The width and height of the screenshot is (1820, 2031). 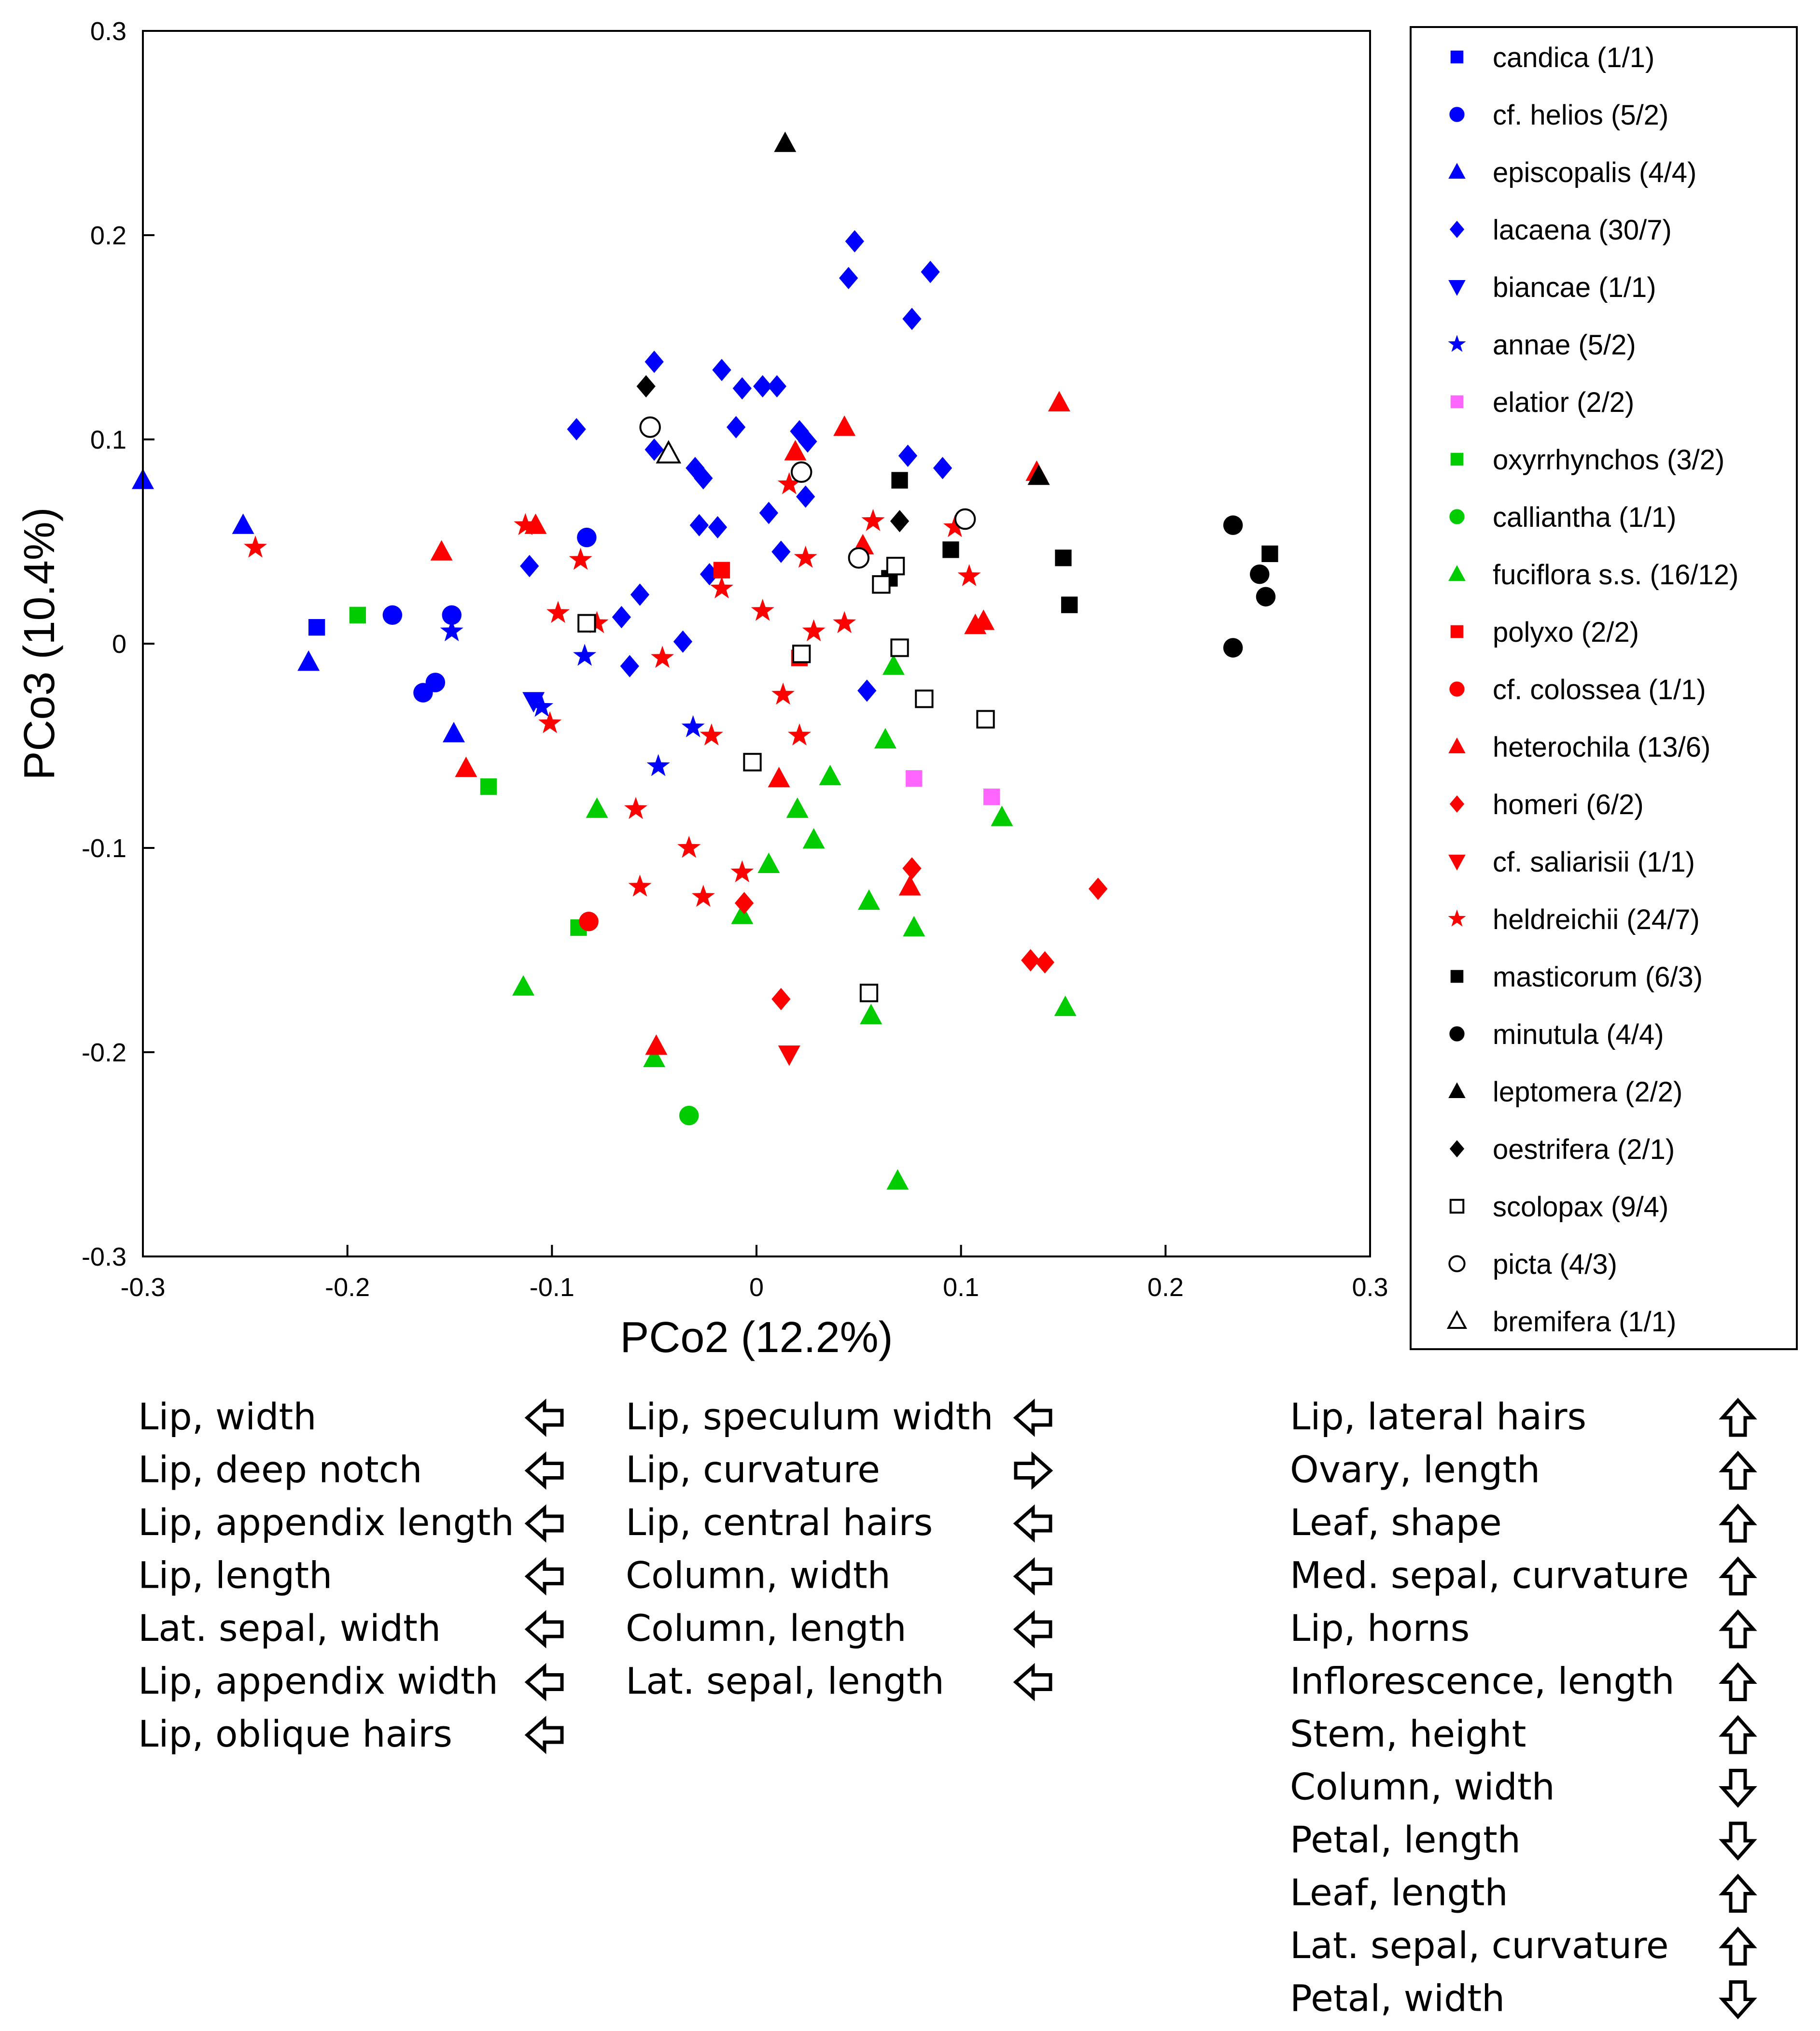 What do you see at coordinates (1566, 632) in the screenshot?
I see `legend-label: polyxo (2/2)` at bounding box center [1566, 632].